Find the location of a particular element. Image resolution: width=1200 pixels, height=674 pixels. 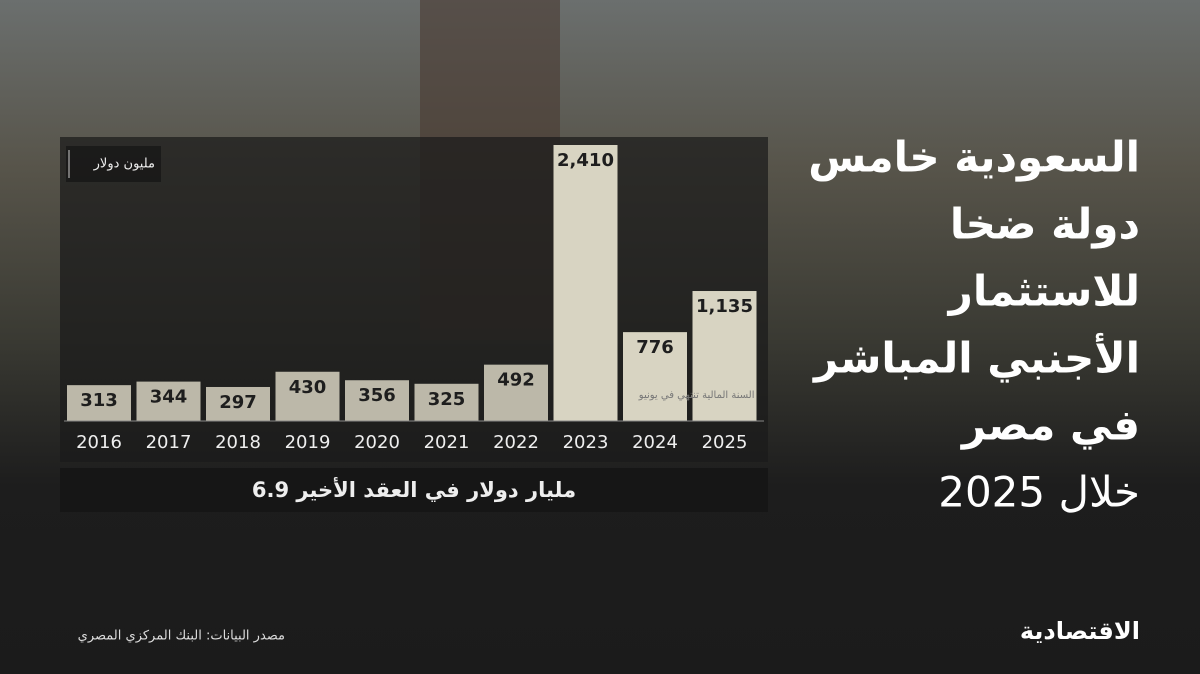

annotation: السنة المالية تنتهي في يونيو is located at coordinates (696, 395).